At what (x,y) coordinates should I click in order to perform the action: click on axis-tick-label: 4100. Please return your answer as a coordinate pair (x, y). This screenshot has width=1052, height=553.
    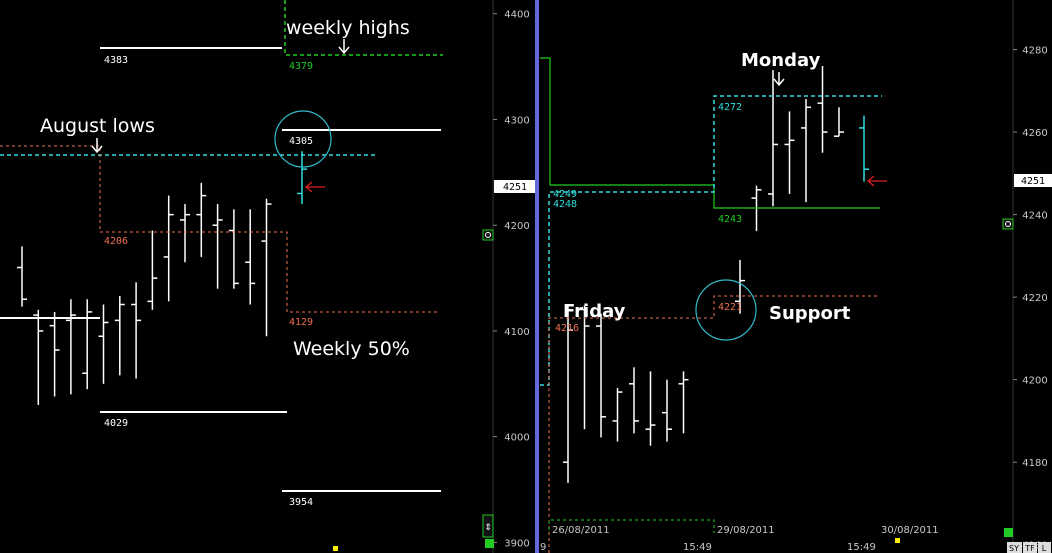
    Looking at the image, I should click on (516, 332).